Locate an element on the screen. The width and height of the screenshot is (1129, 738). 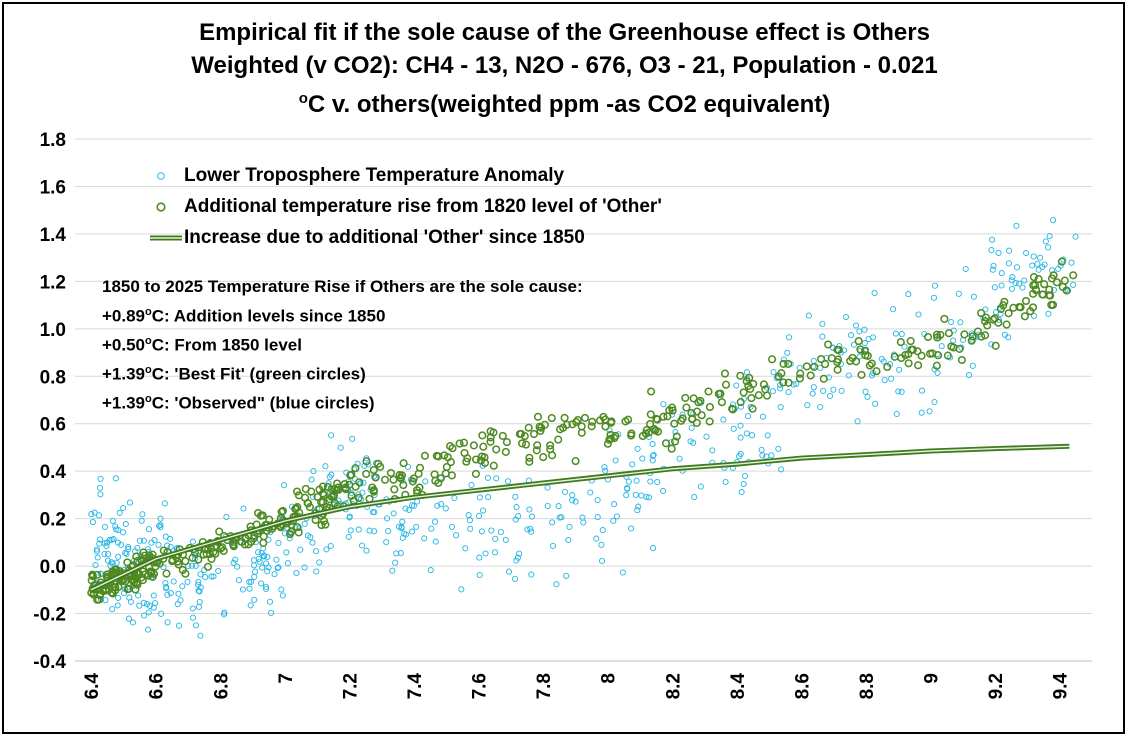
legend-blue-marker is located at coordinates (166, 176).